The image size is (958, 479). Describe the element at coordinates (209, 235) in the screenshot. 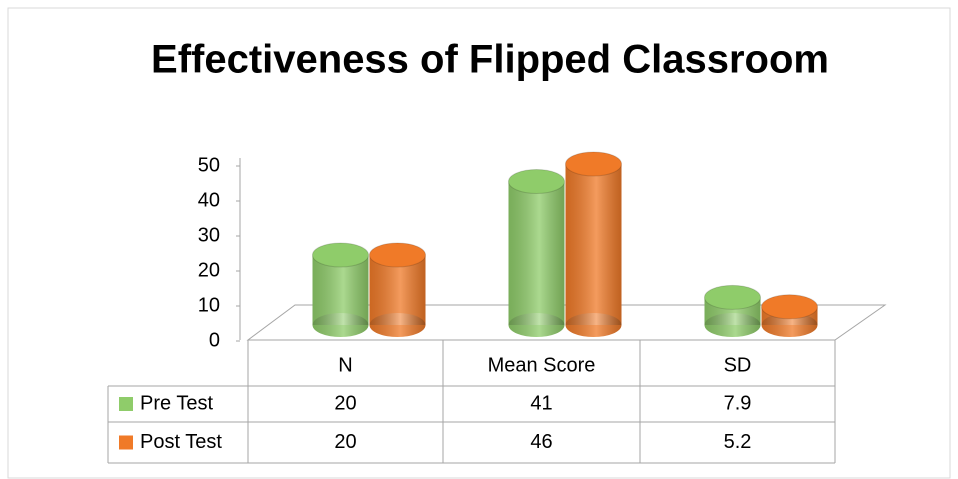

I see `y-tick-label: 30` at that location.